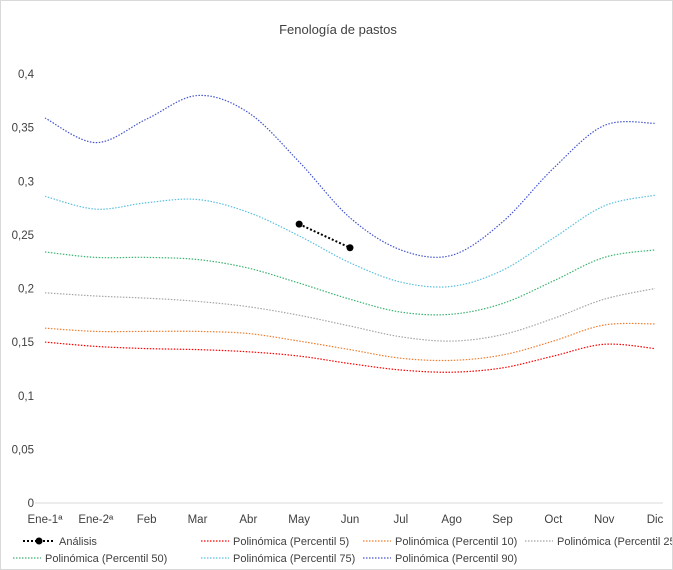  Describe the element at coordinates (198, 520) in the screenshot. I see `x-tick-label: Mar` at that location.